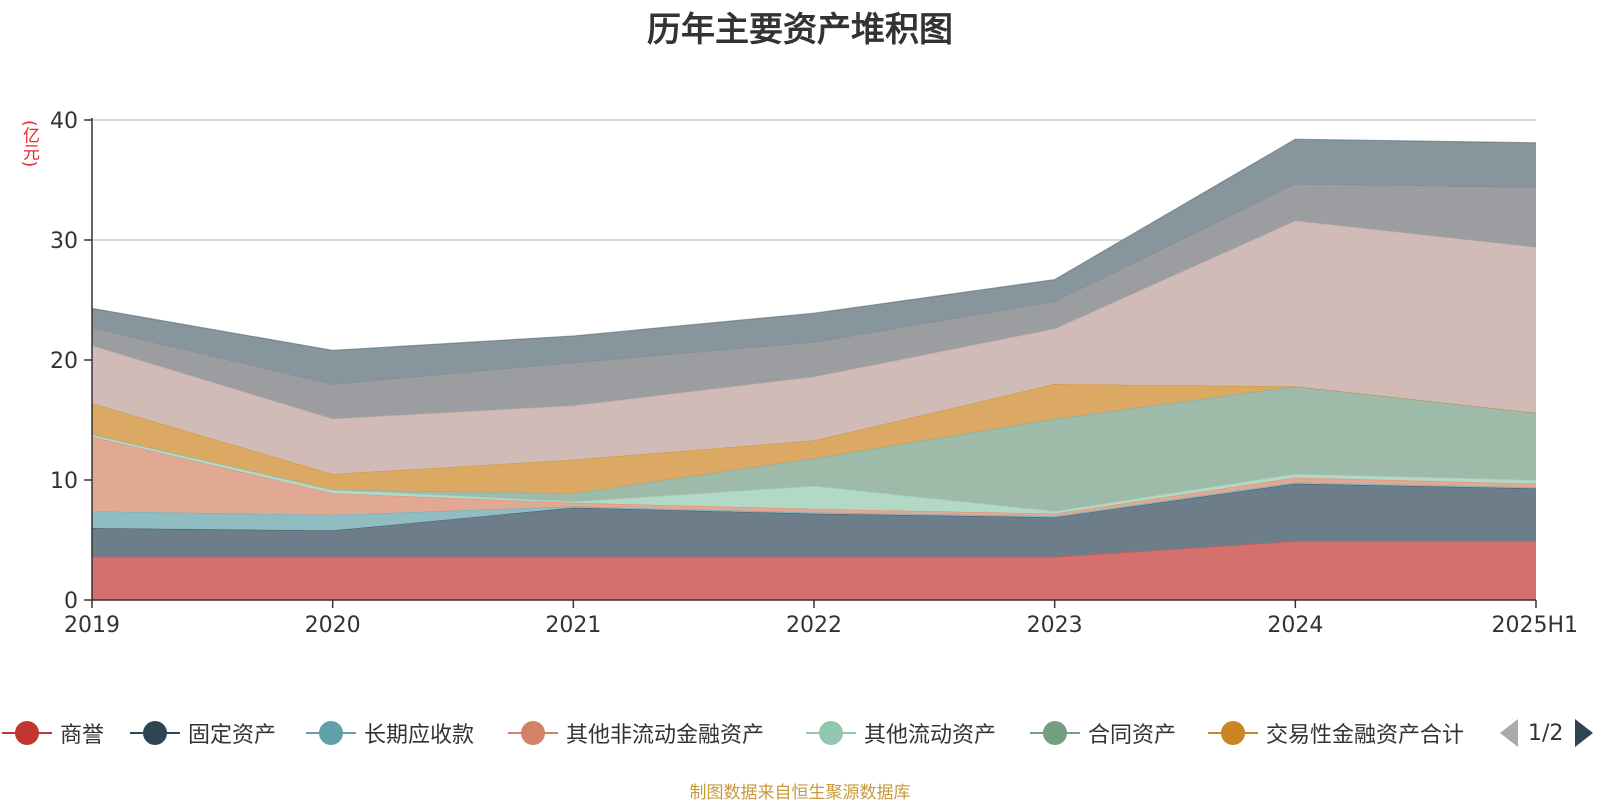 This screenshot has width=1600, height=803. What do you see at coordinates (92, 625) in the screenshot?
I see `x-tick-label: 2019` at bounding box center [92, 625].